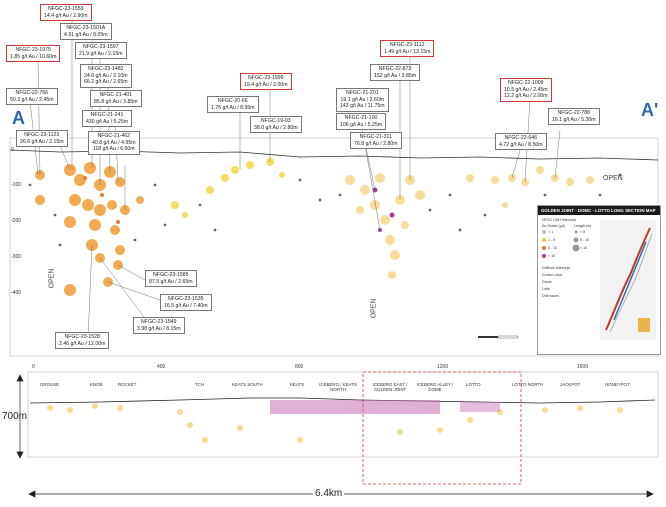 This screenshot has width=666, height=507. Describe the element at coordinates (299, 367) in the screenshot. I see `top-axis-tick-2: 800` at that location.